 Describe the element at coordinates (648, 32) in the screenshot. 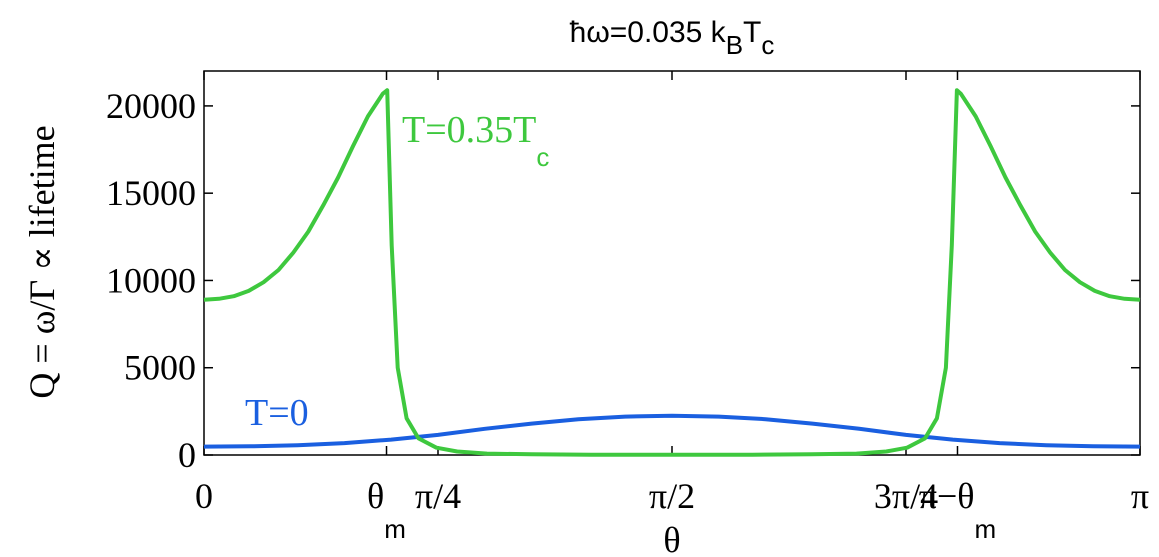

I see `title-main: ħω=0.035 k` at that location.